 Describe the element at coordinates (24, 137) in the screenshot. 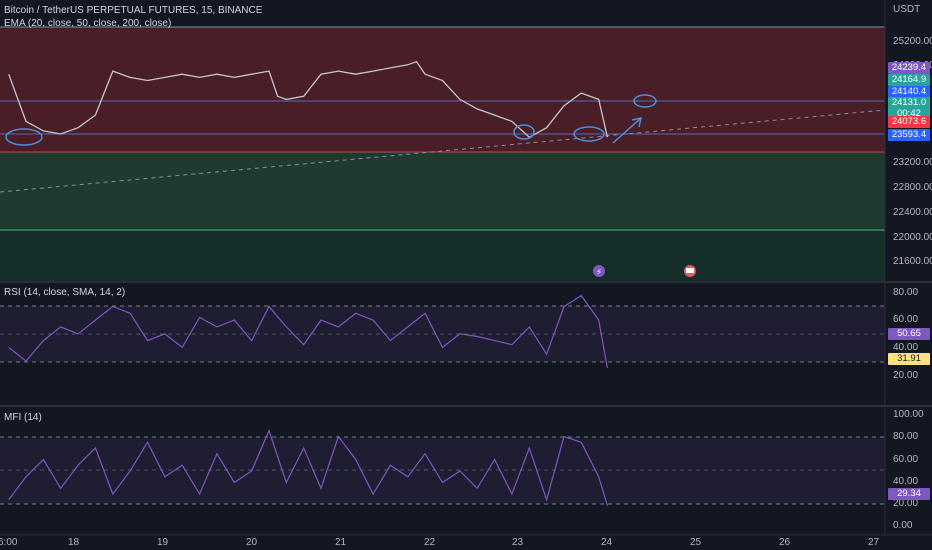

I see `circle-annotation-left` at that location.